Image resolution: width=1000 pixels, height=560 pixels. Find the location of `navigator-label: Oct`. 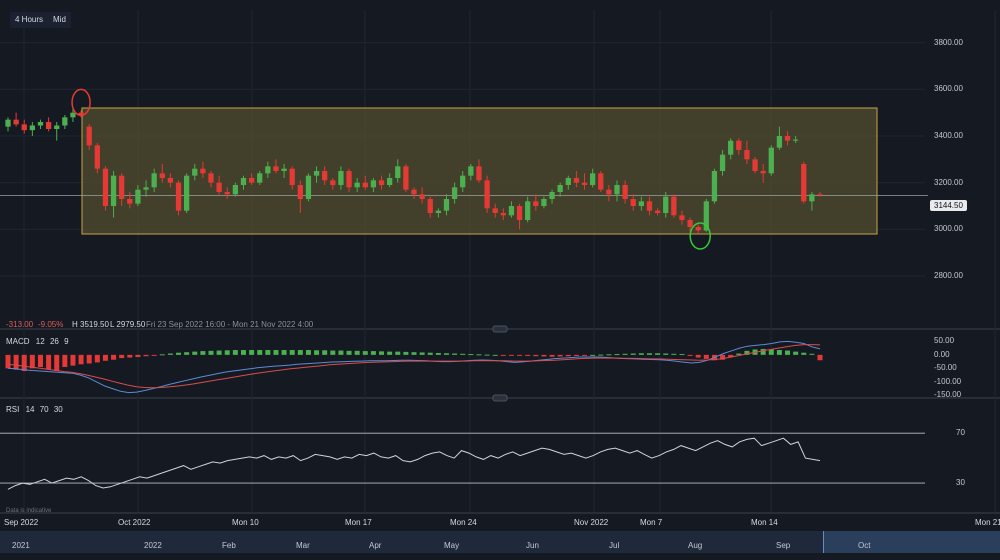

navigator-label: Oct is located at coordinates (864, 545).